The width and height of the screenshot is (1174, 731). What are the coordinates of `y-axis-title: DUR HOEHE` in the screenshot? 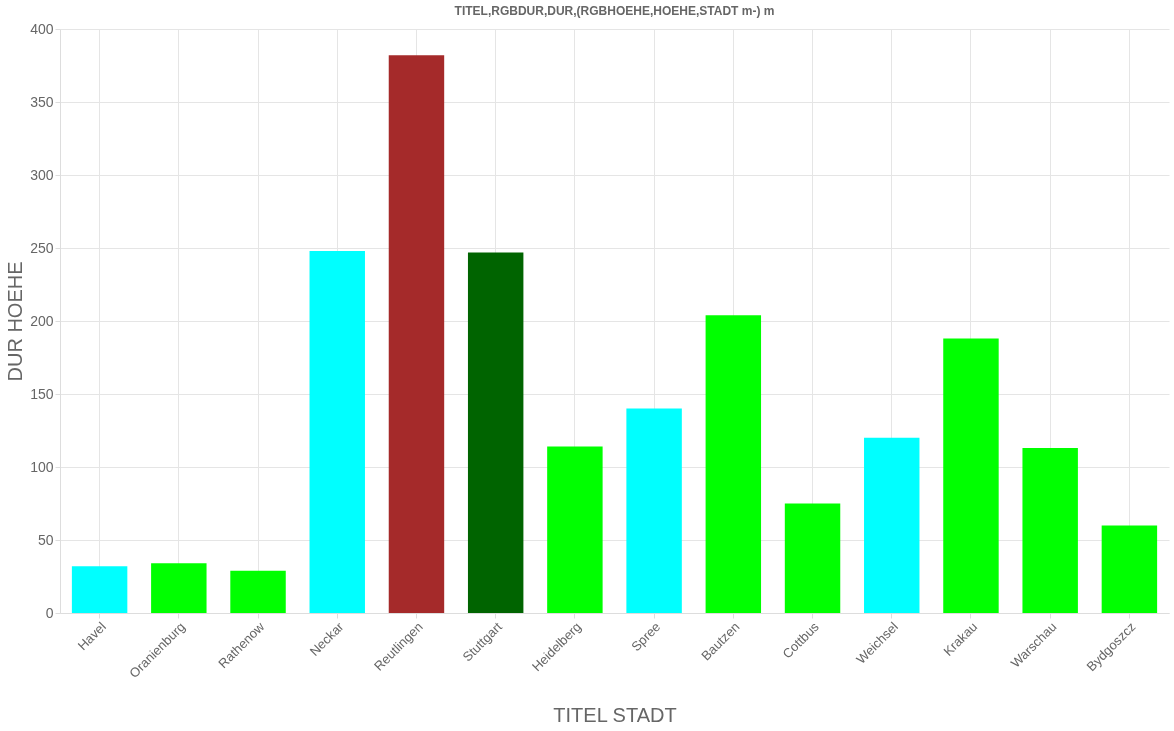 It's located at (15, 321).